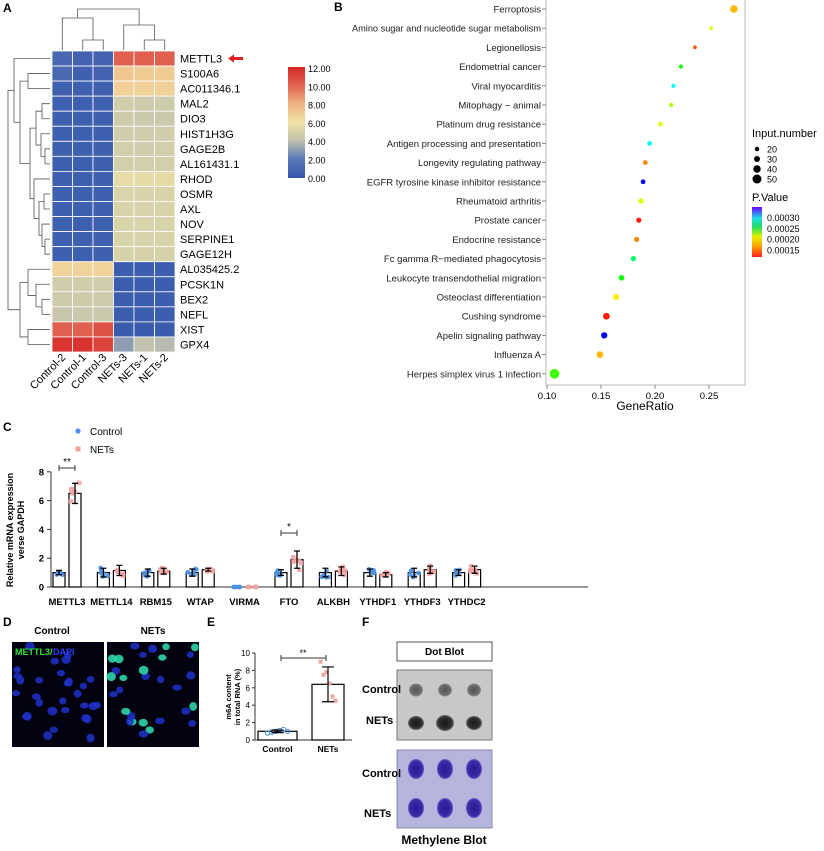 This screenshot has width=824, height=851. What do you see at coordinates (757, 232) in the screenshot?
I see `color-legend-bar` at bounding box center [757, 232].